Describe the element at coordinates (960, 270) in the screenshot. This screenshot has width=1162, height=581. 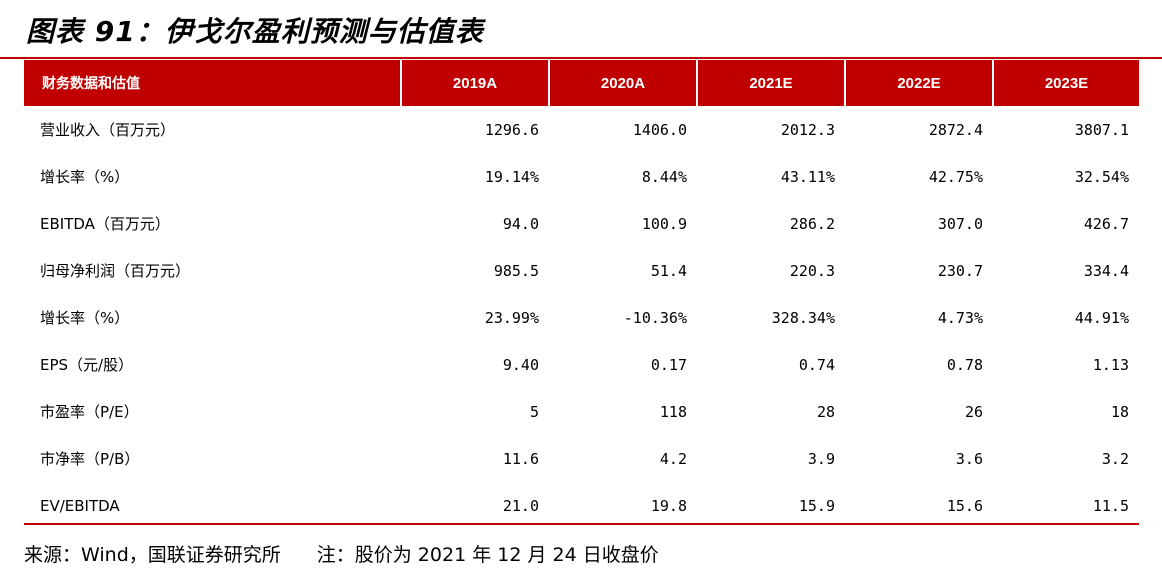
I see `value-cell: 230.7` at that location.